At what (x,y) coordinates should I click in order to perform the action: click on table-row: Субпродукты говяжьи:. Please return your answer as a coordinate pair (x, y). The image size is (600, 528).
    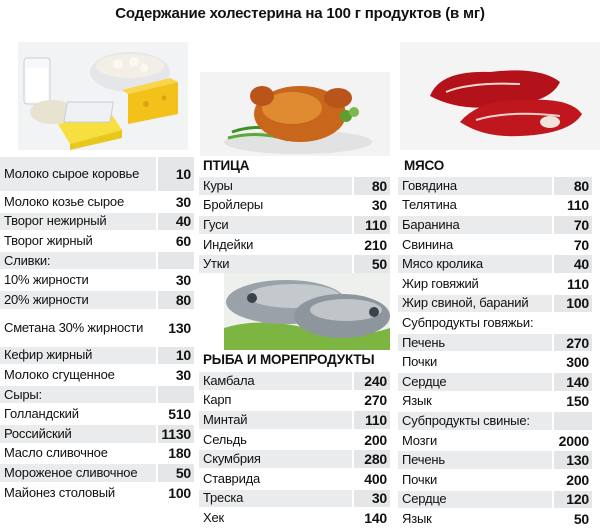
    Looking at the image, I should click on (495, 323).